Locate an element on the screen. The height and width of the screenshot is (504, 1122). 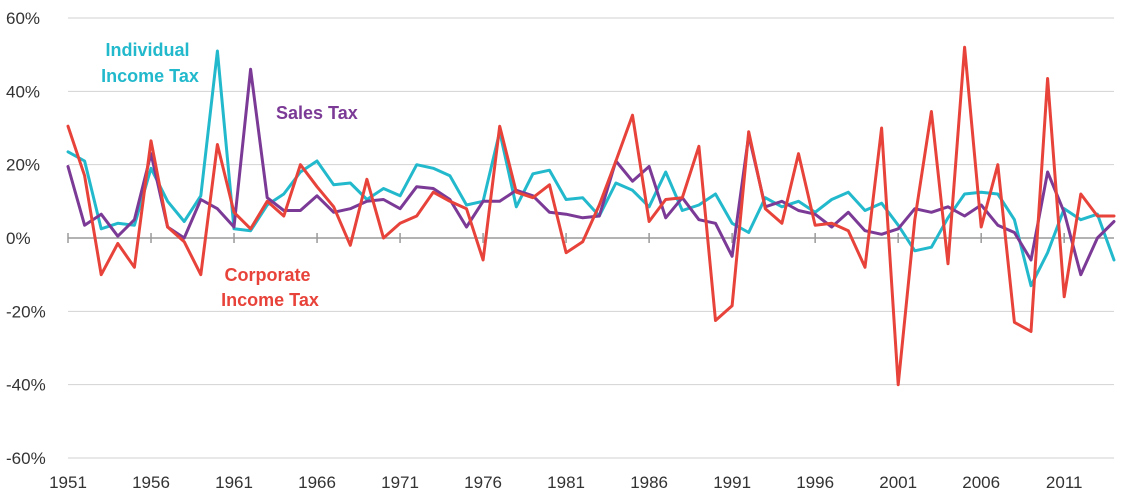
y-tick-label: 60% is located at coordinates (23, 18).